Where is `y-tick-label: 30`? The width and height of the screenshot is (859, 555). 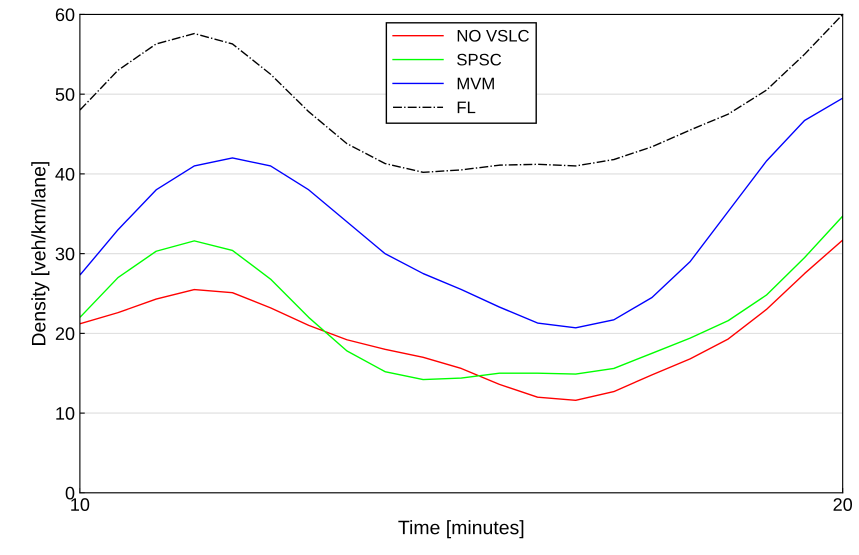 y-tick-label: 30 is located at coordinates (65, 254).